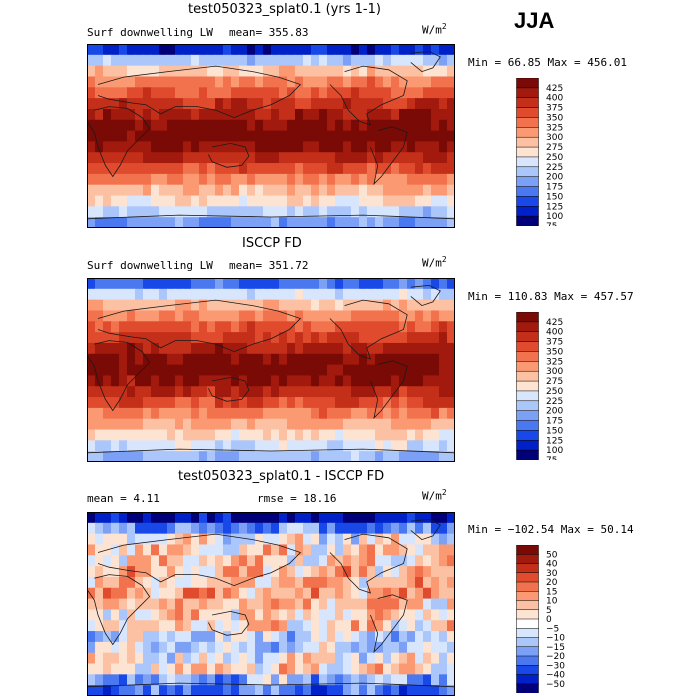  What do you see at coordinates (425, 529) in the screenshot?
I see `coastline` at bounding box center [425, 529].